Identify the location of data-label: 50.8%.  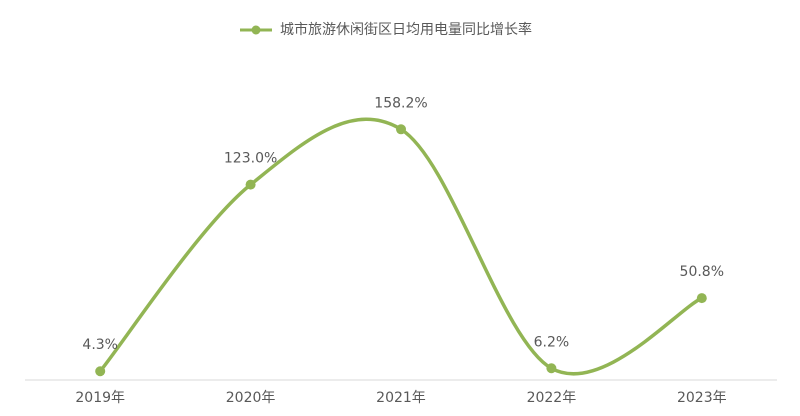
(702, 272).